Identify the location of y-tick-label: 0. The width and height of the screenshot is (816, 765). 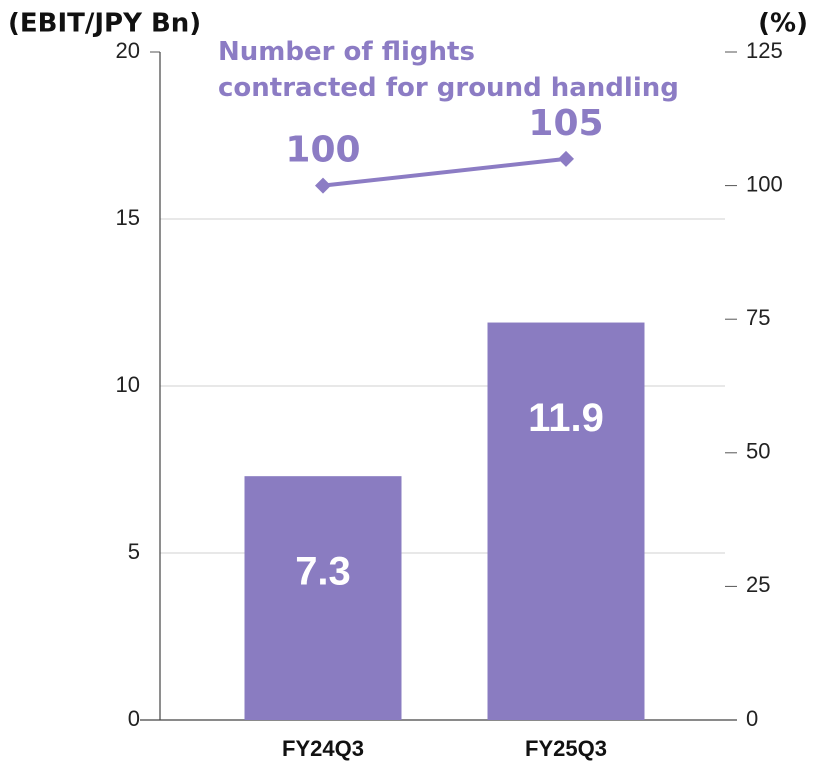
(134, 718).